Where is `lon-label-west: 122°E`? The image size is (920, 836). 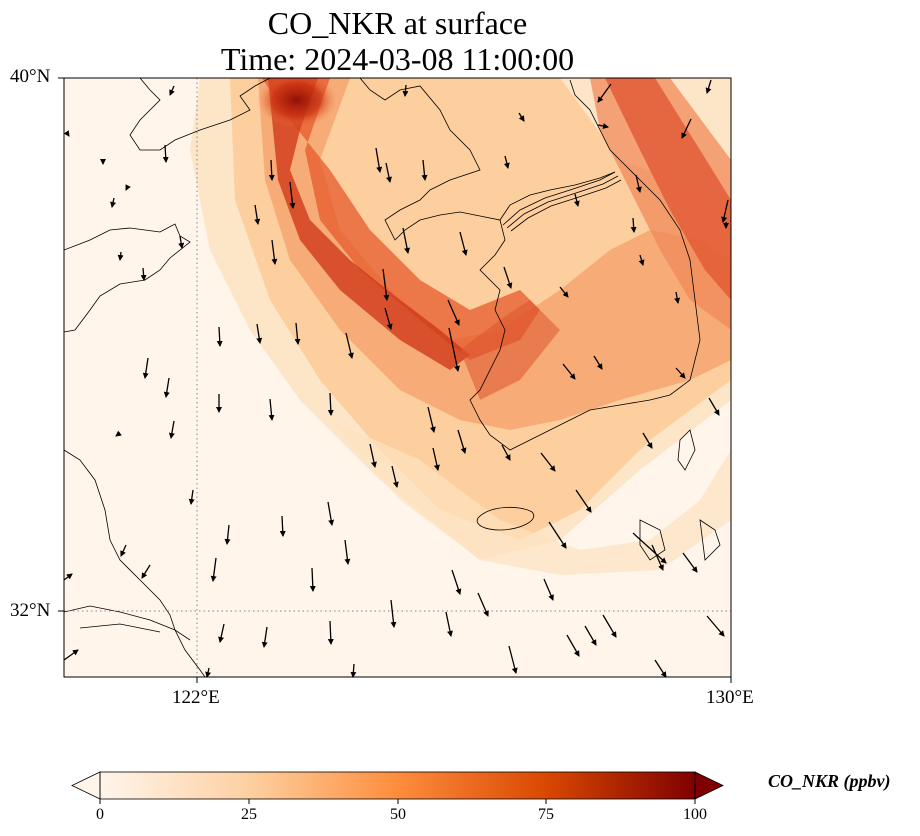 lon-label-west: 122°E is located at coordinates (196, 697).